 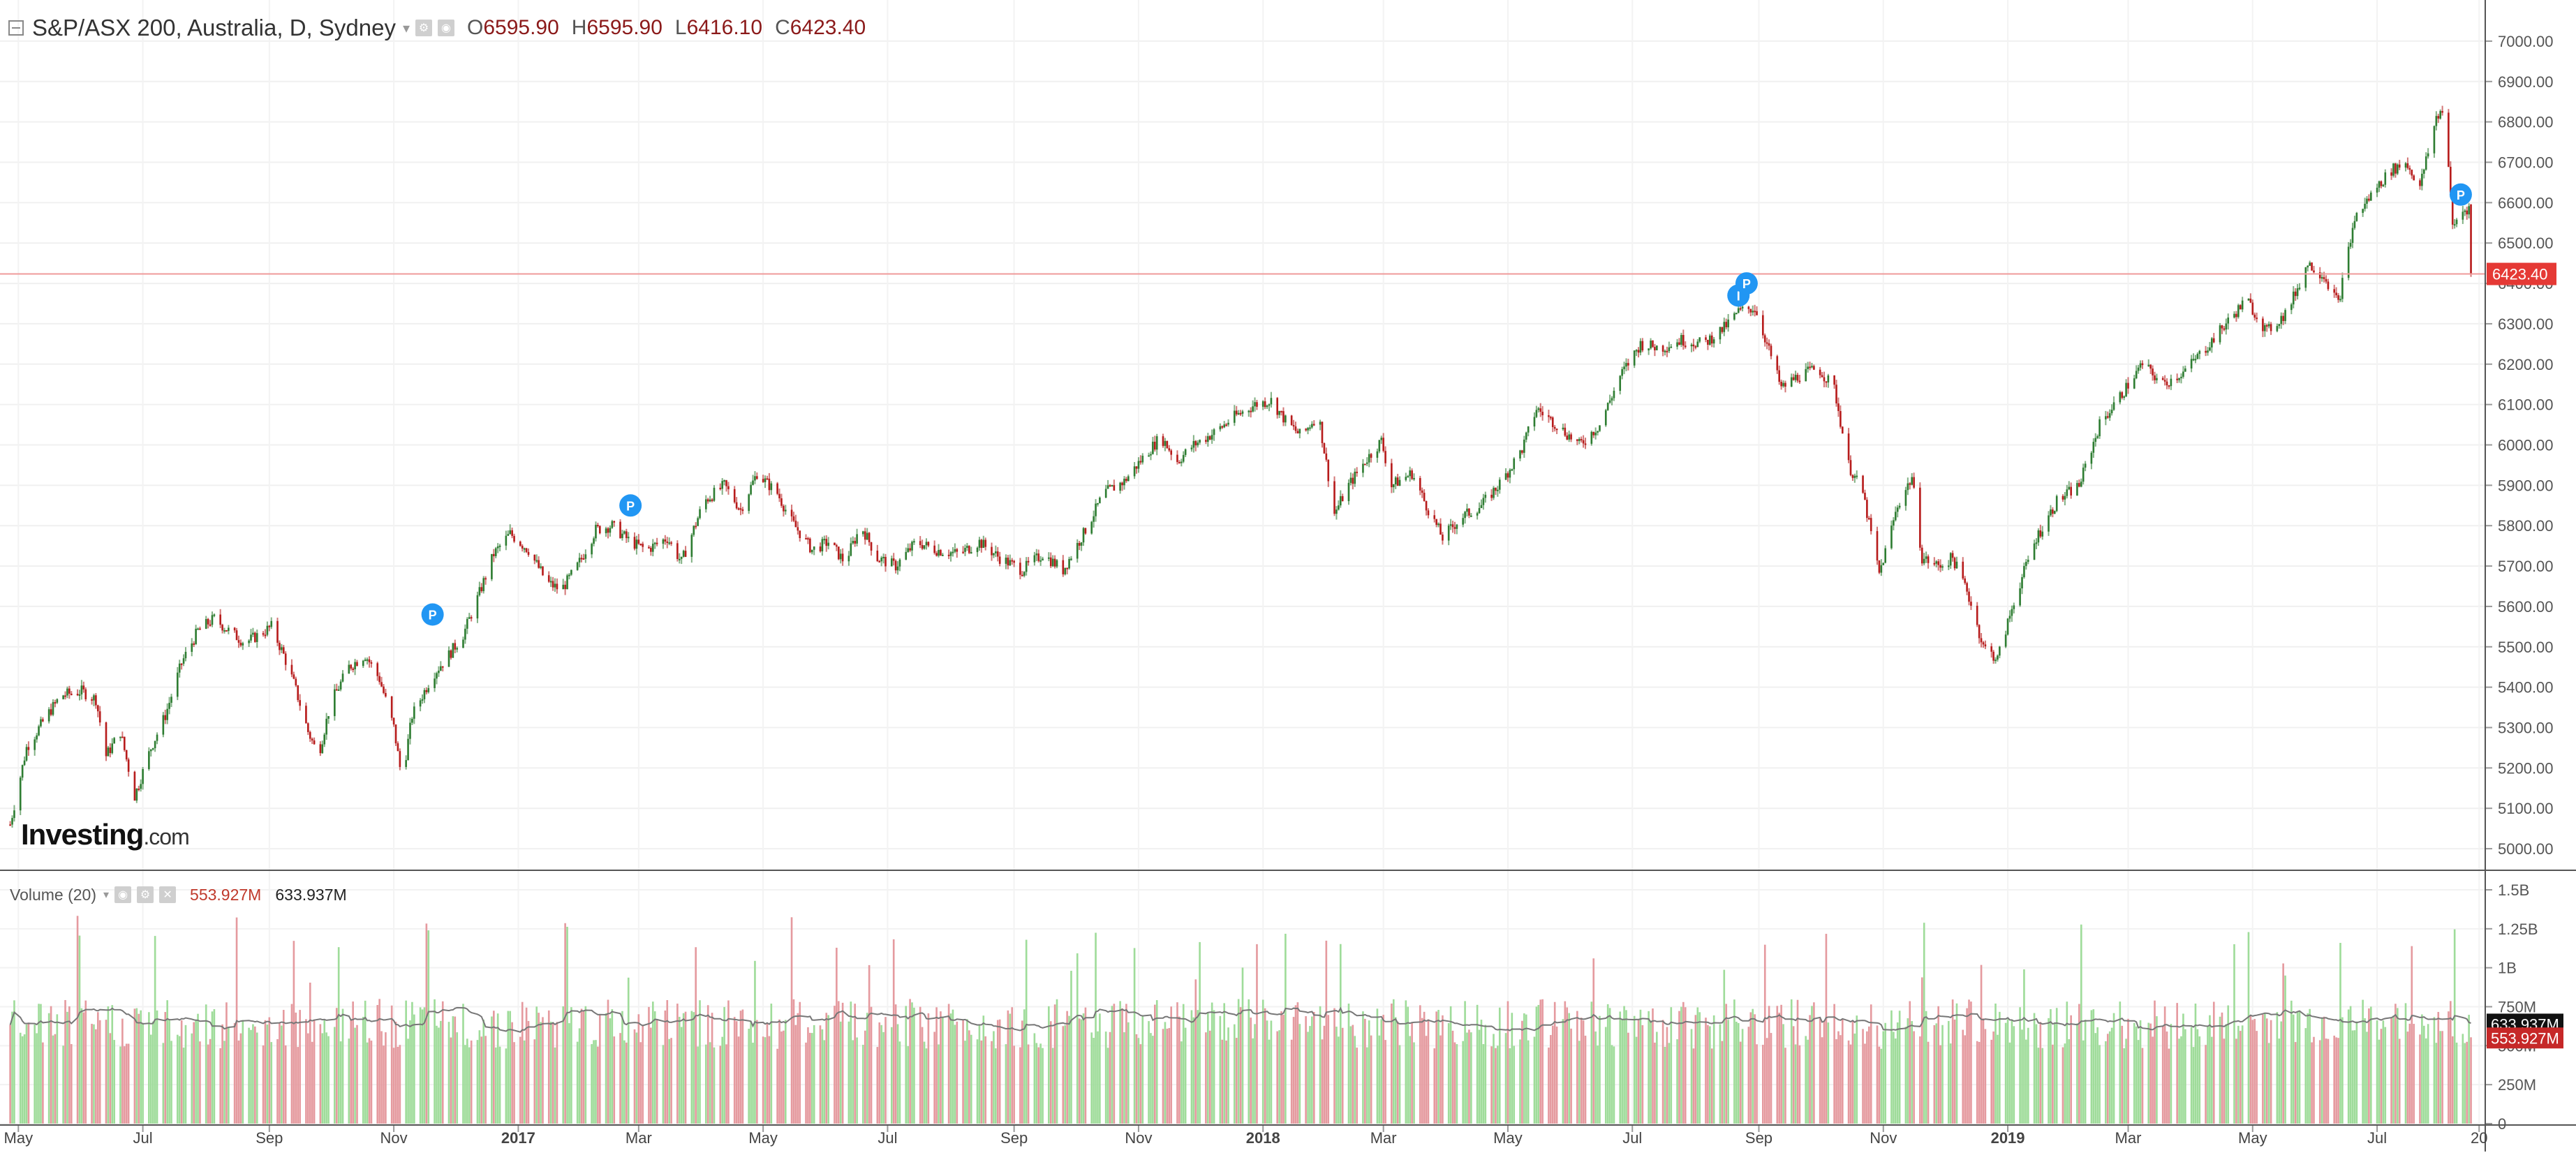 I want to click on marker-label: P, so click(x=2461, y=195).